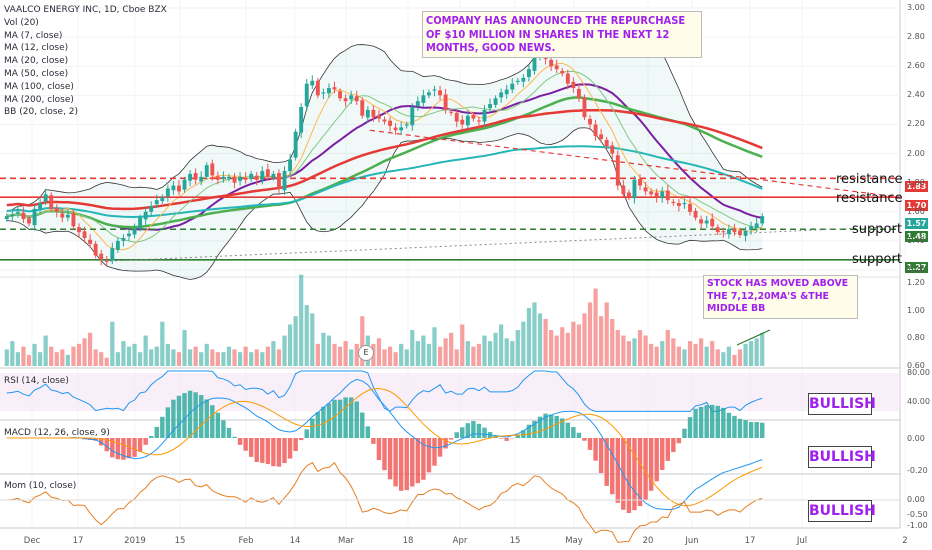 The width and height of the screenshot is (932, 550). Describe the element at coordinates (346, 541) in the screenshot. I see `time-tick-label: Mar` at that location.